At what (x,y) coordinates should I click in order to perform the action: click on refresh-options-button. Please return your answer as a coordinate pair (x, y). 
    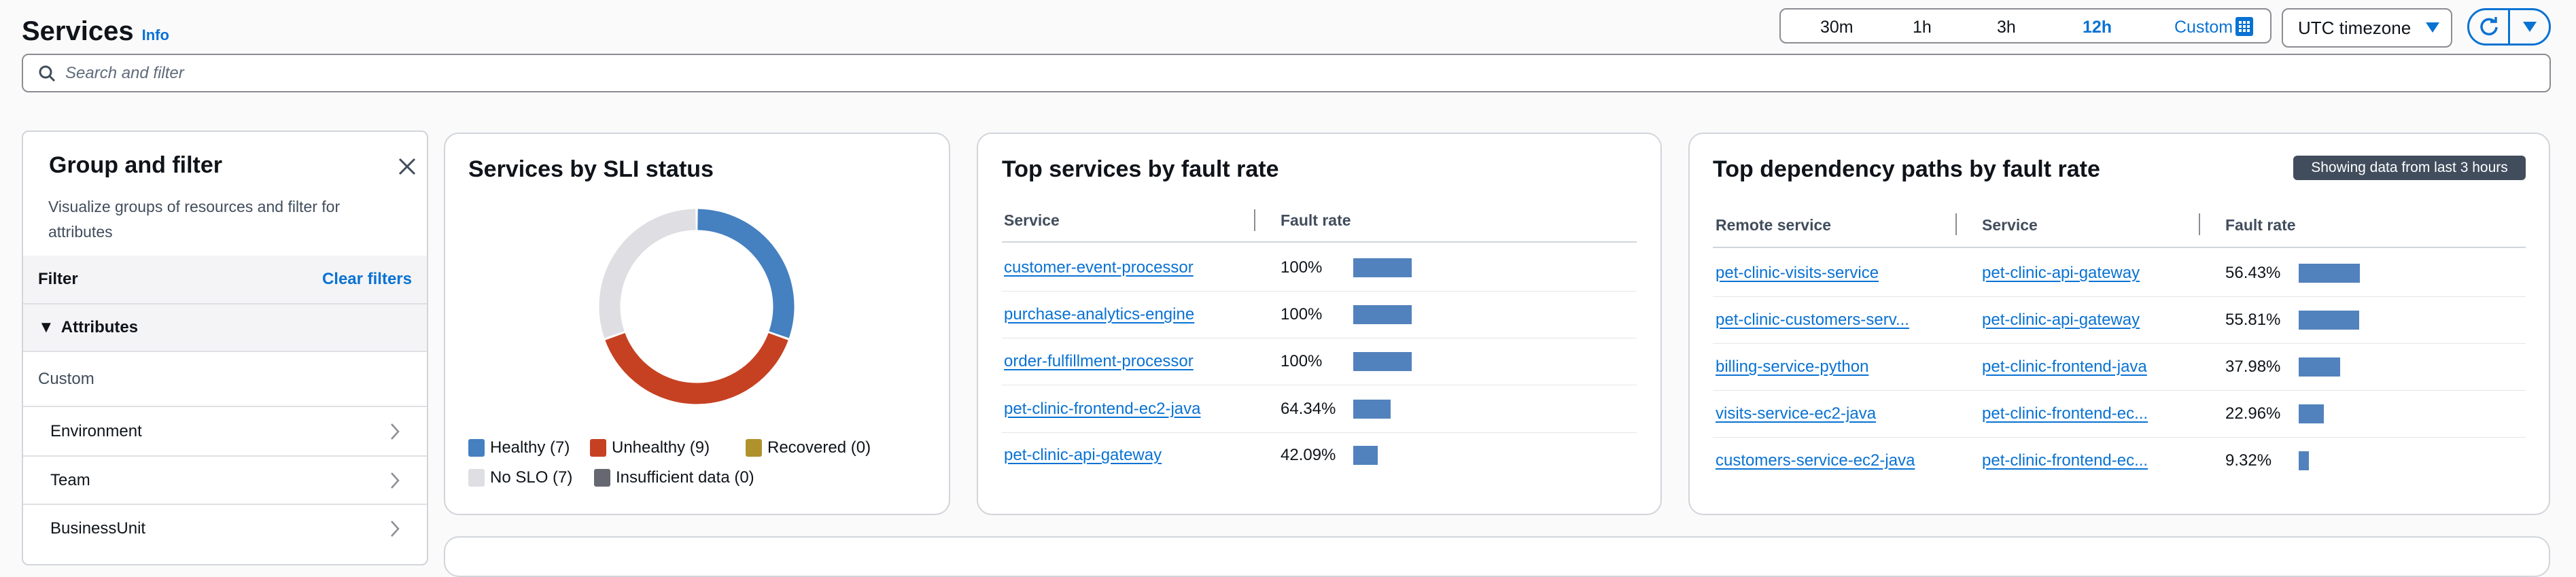
    Looking at the image, I should click on (2529, 26).